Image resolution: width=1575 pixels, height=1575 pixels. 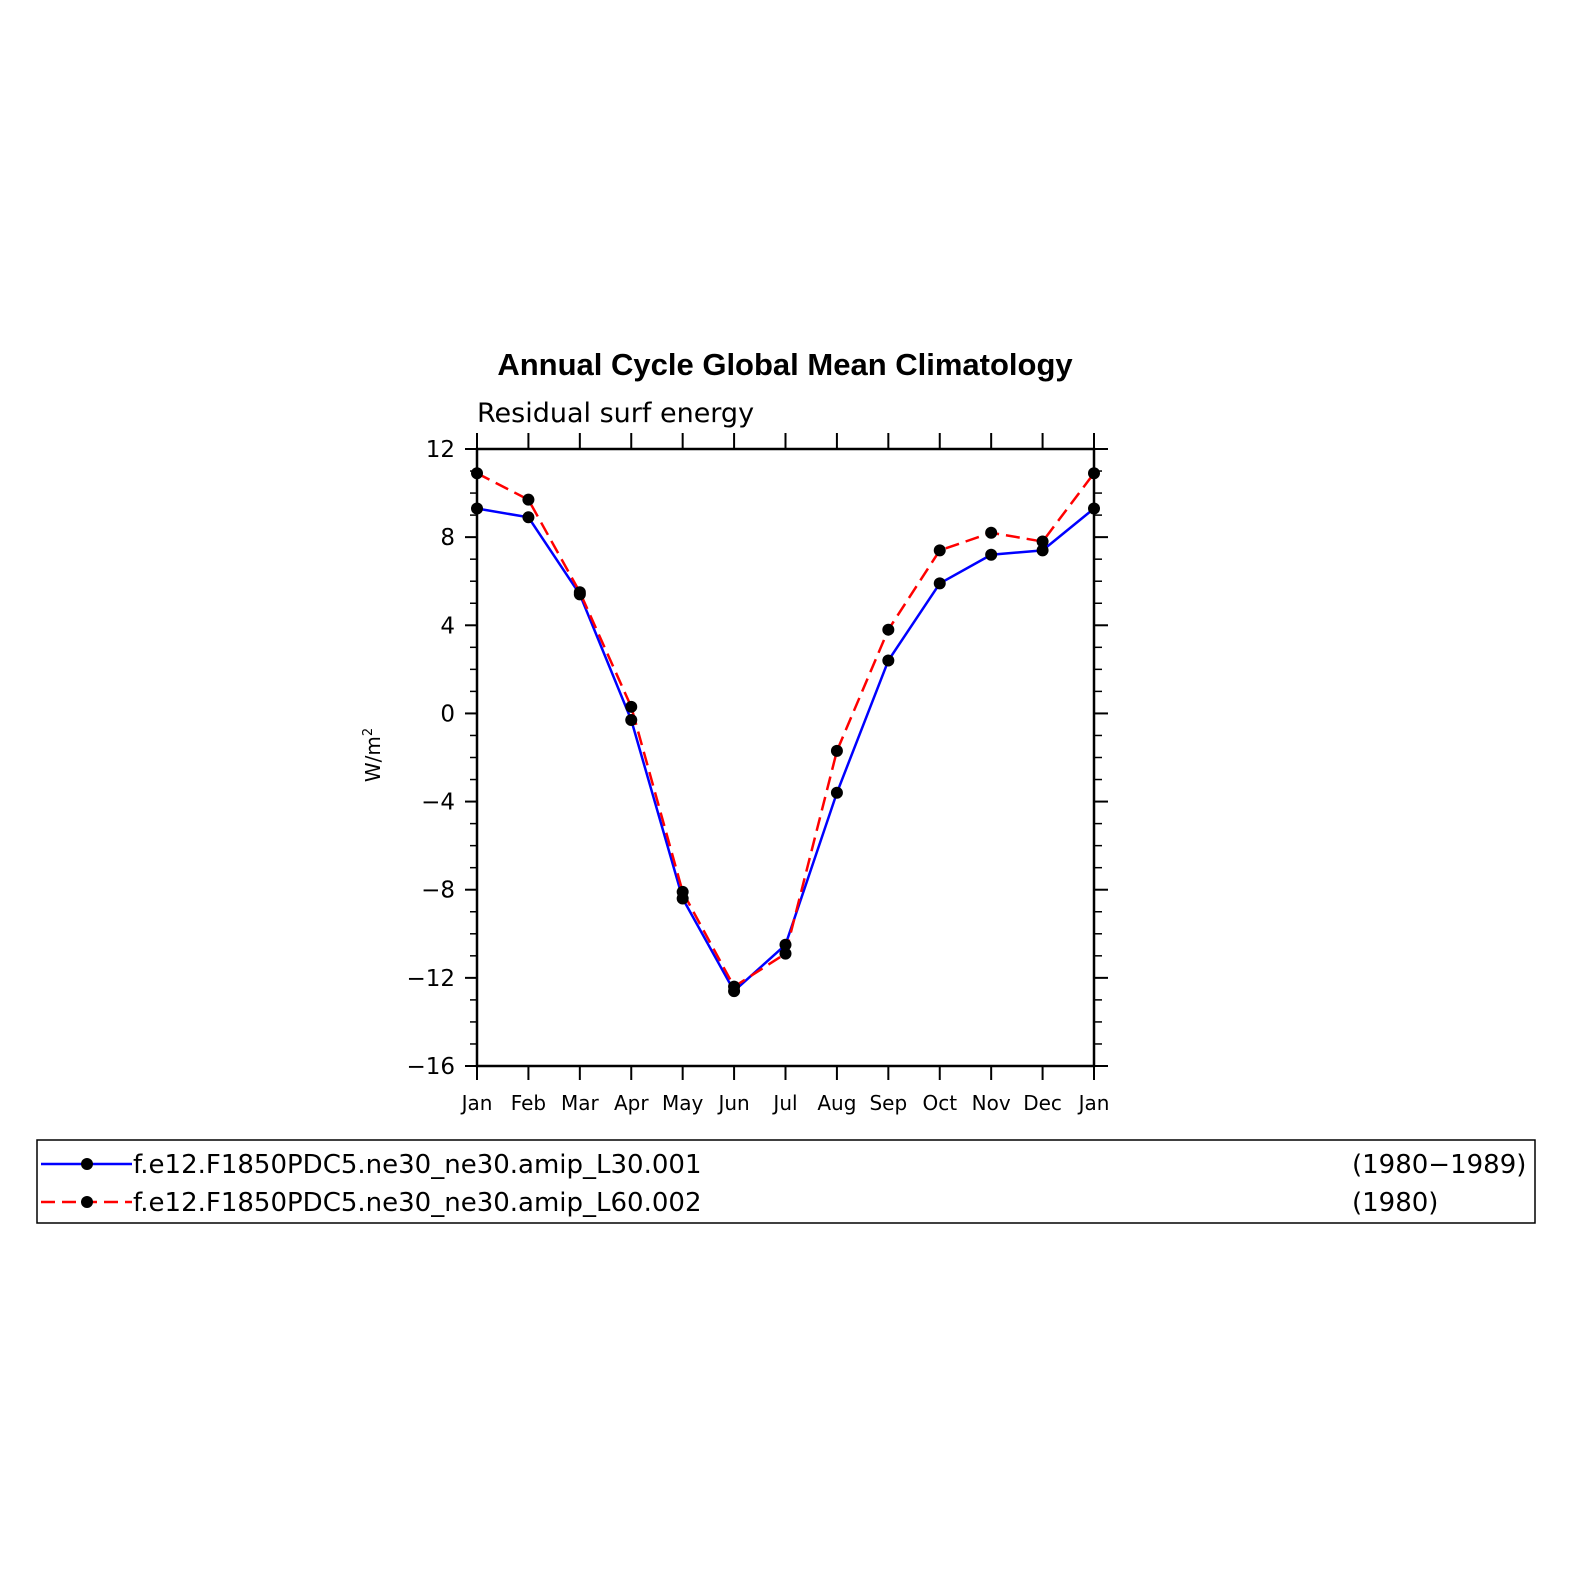 I want to click on y-tick-label: −12, so click(x=430, y=979).